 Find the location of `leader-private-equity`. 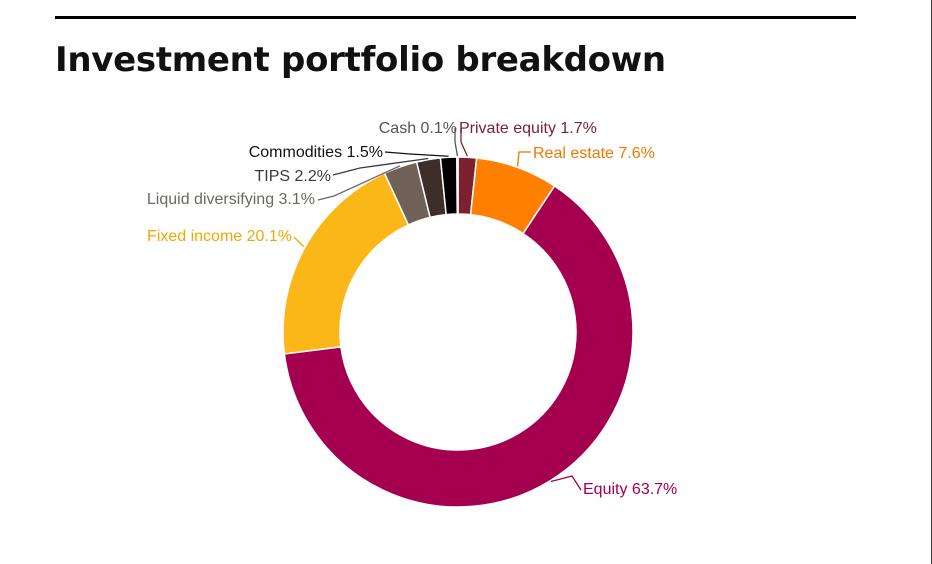

leader-private-equity is located at coordinates (464, 142).